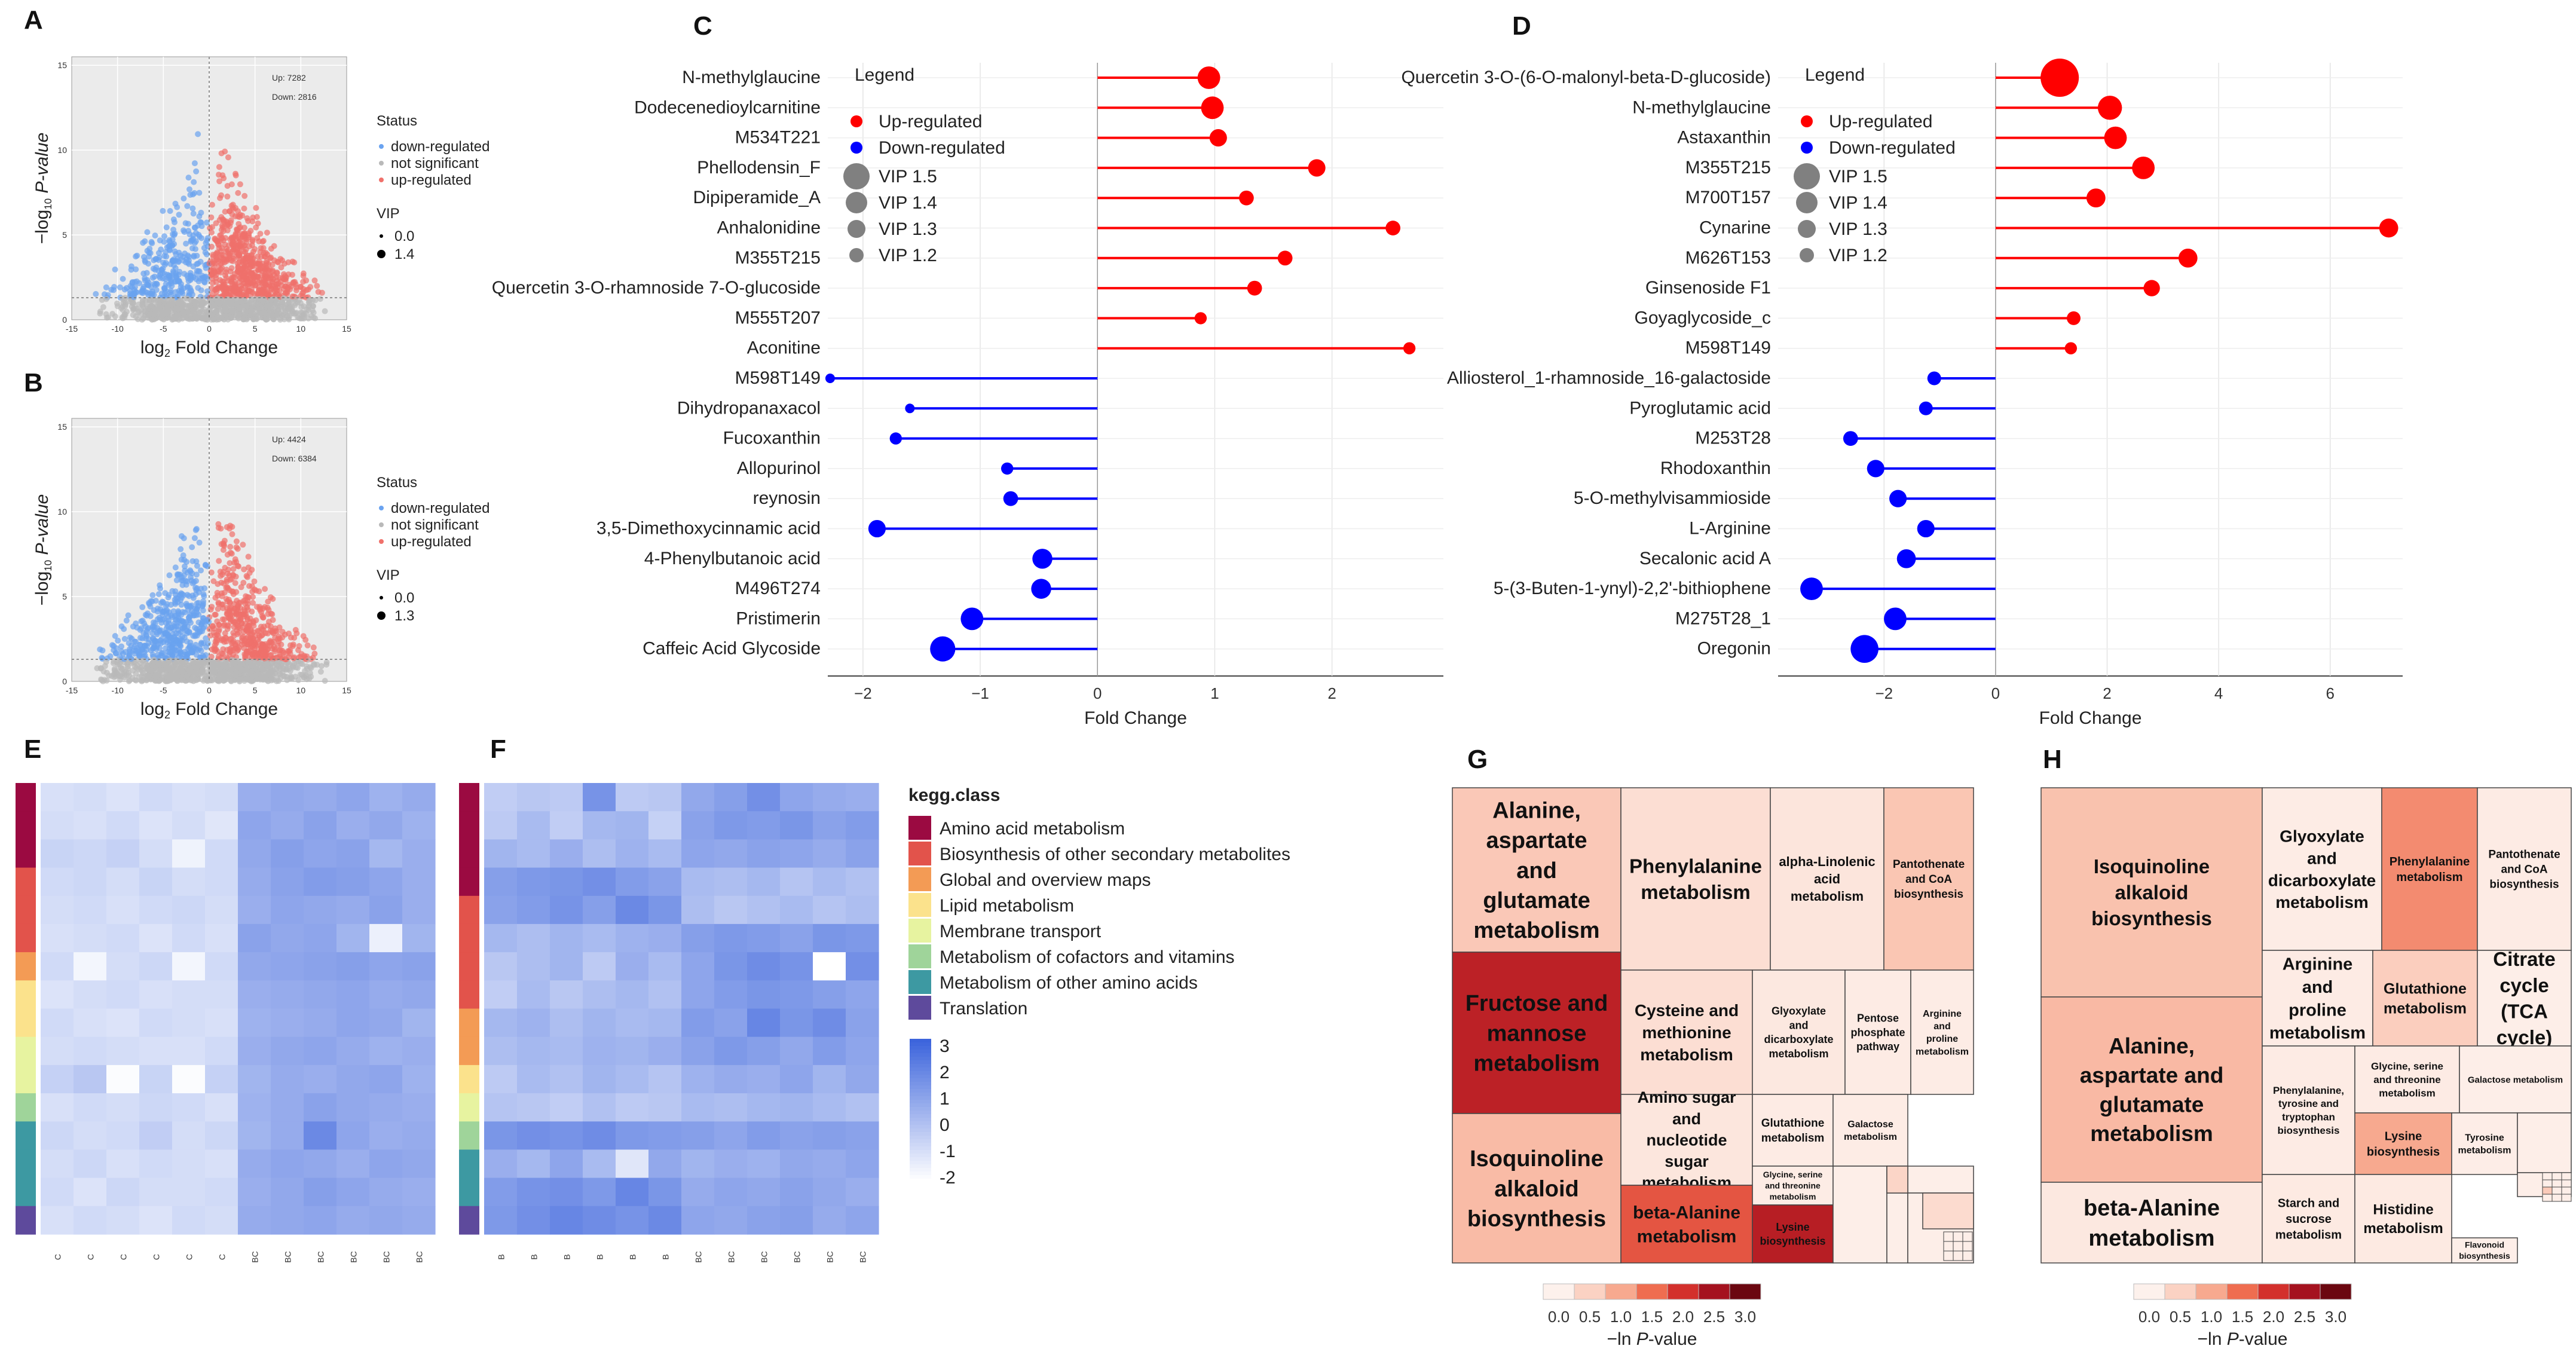  Describe the element at coordinates (1745, 1292) in the screenshot. I see `pvalue-scale-swatch` at that location.